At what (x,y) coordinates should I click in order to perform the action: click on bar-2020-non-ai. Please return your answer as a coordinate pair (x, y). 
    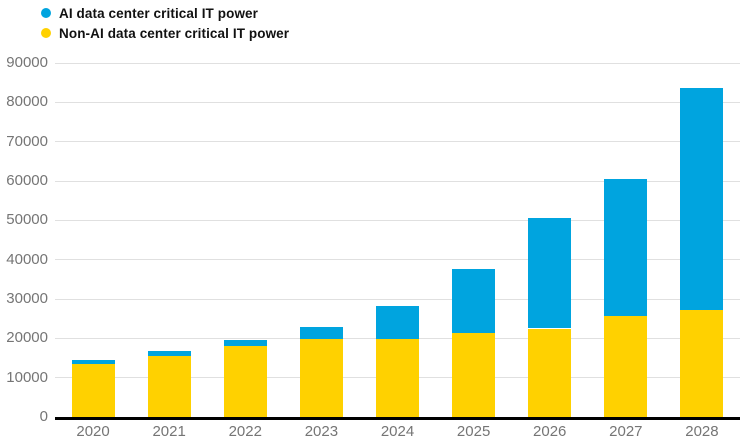
    Looking at the image, I should click on (93, 390).